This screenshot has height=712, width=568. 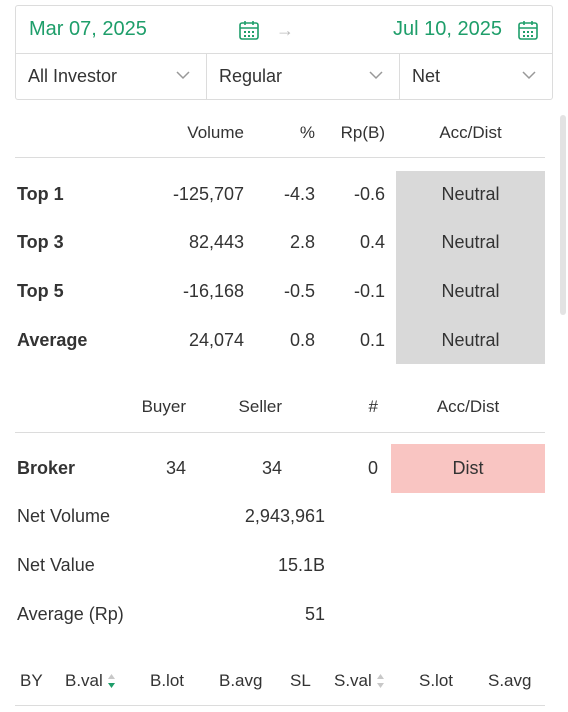 I want to click on row-label-top3: Top 3, so click(x=40, y=242).